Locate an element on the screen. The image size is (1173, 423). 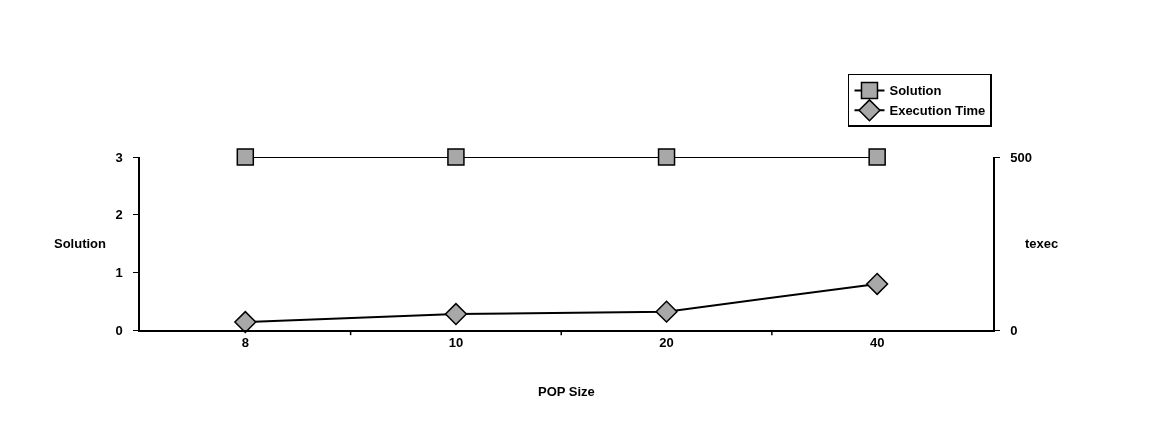
y2-tick-label: 0 is located at coordinates (1014, 330).